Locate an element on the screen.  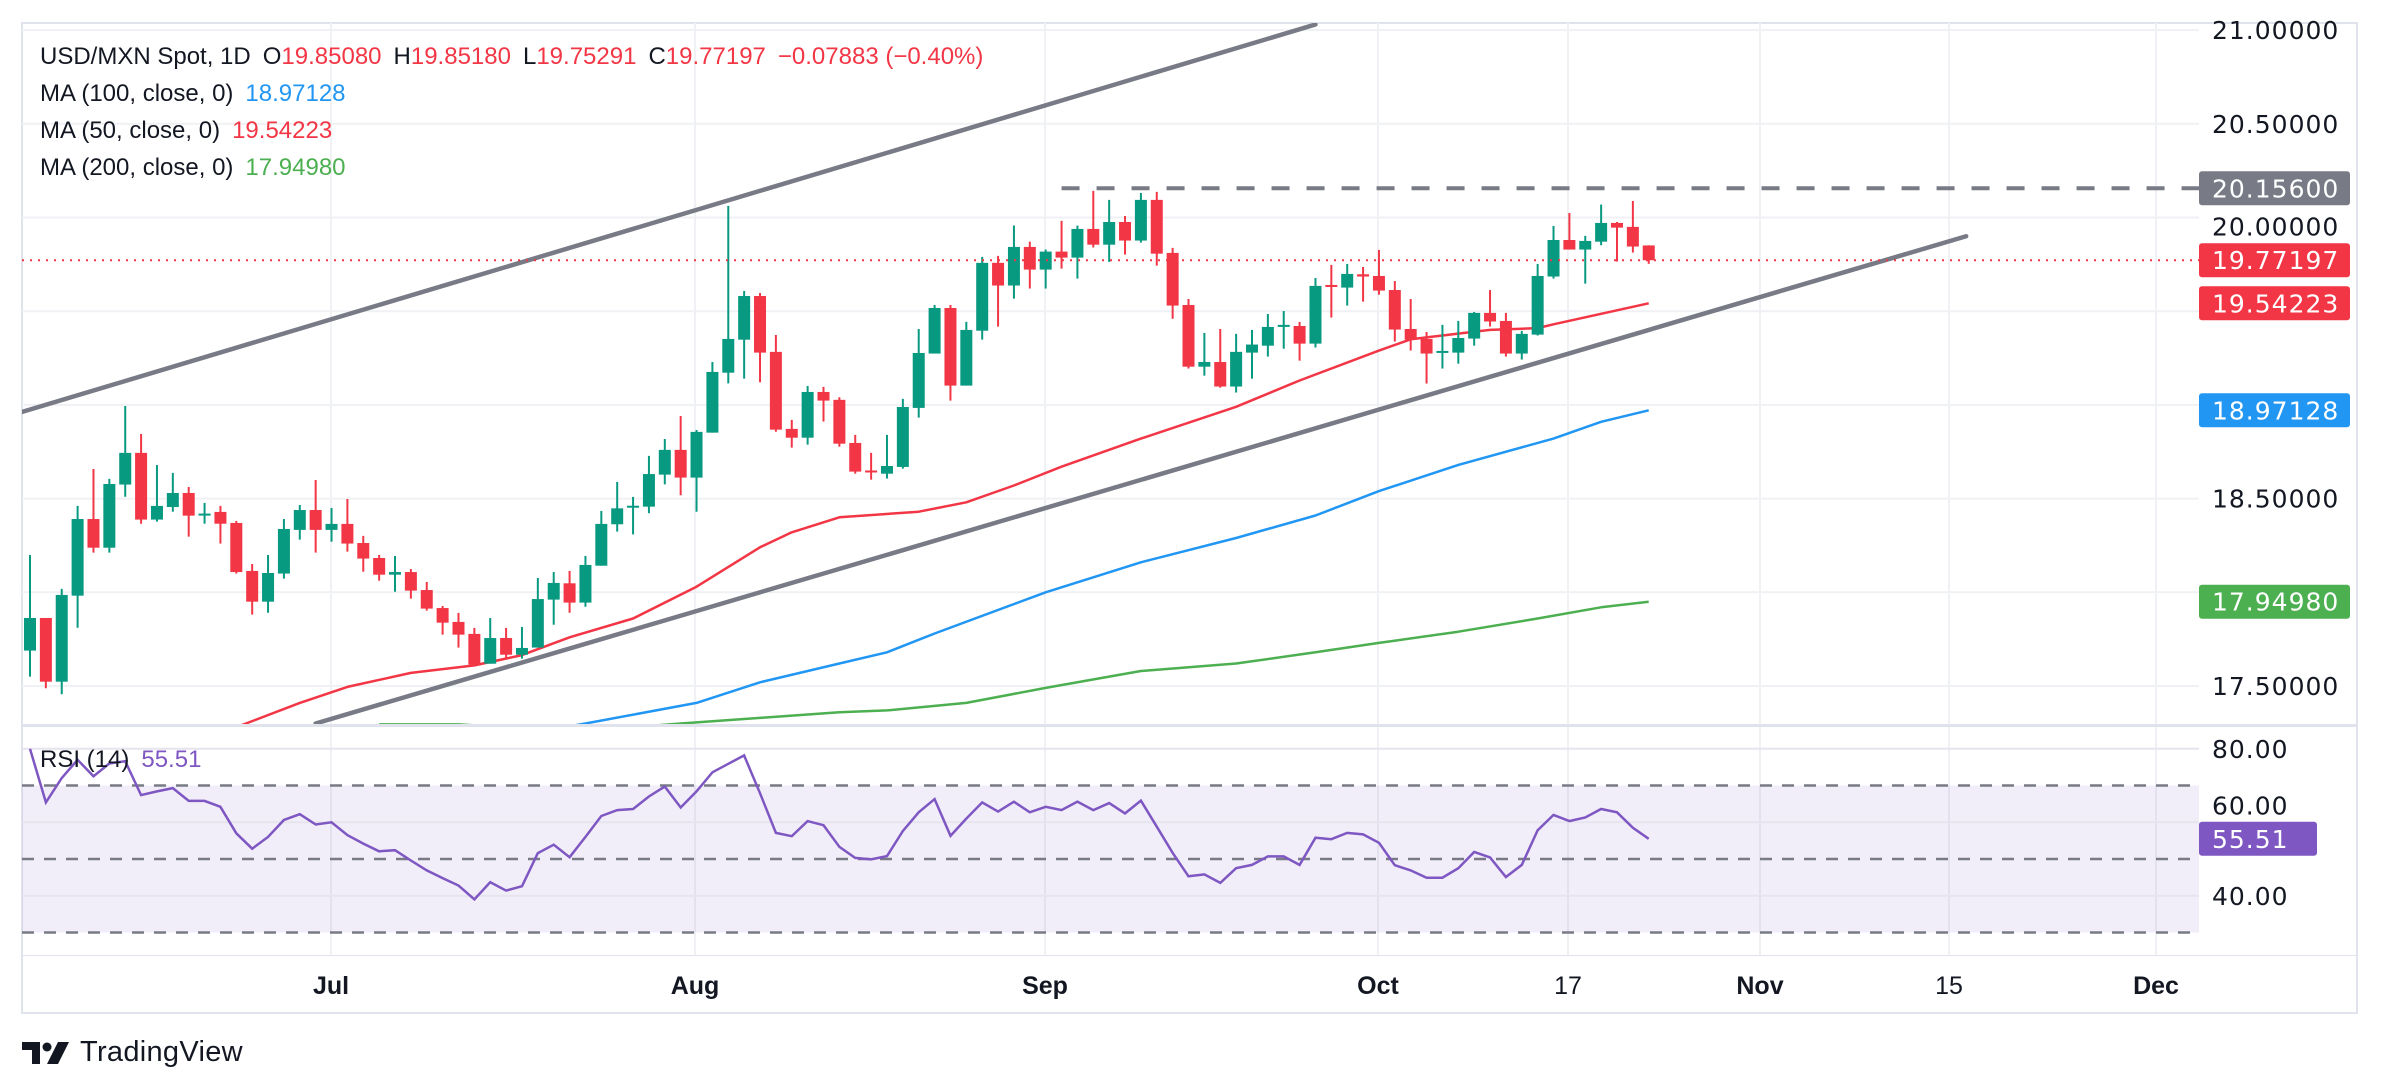
price-axis-label: 21.00000 is located at coordinates (2275, 30).